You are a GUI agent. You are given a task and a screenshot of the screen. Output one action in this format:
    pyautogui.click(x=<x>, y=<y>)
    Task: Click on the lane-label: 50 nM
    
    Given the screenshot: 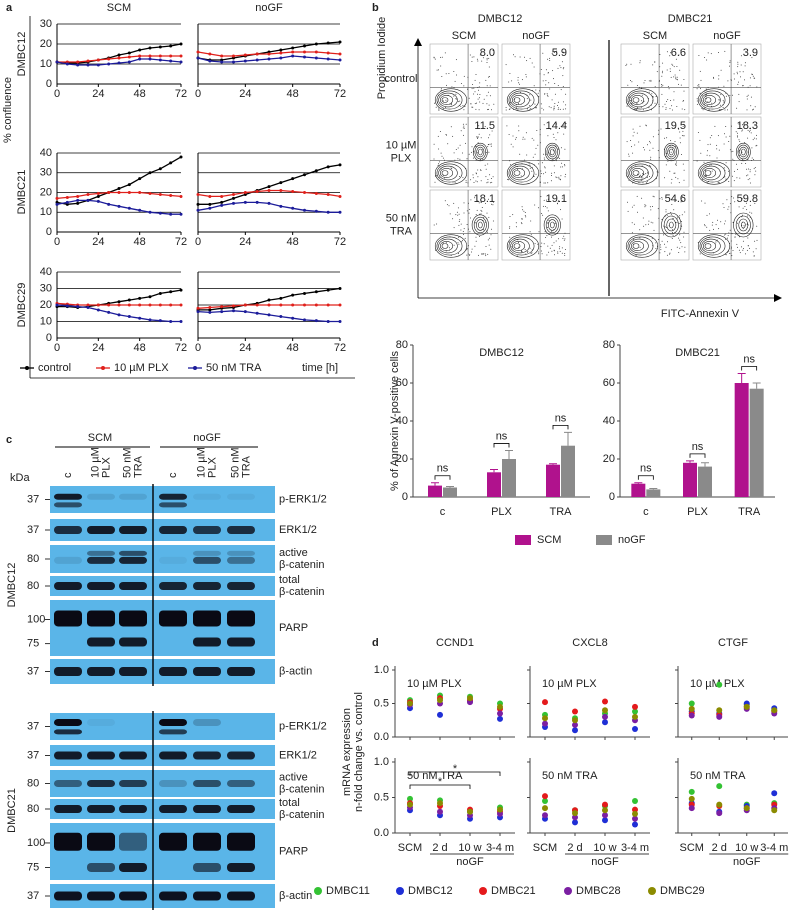 What is the action you would take?
    pyautogui.click(x=127, y=462)
    